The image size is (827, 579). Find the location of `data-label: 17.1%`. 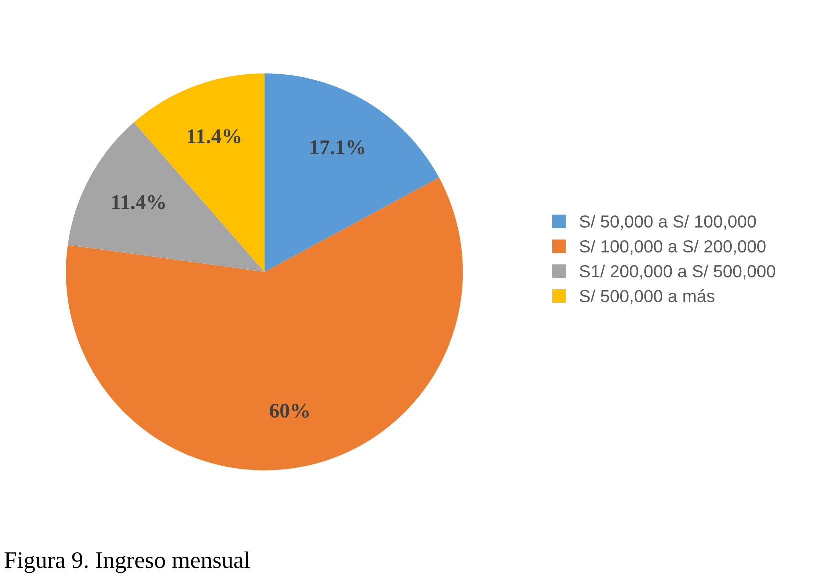

data-label: 17.1% is located at coordinates (337, 147).